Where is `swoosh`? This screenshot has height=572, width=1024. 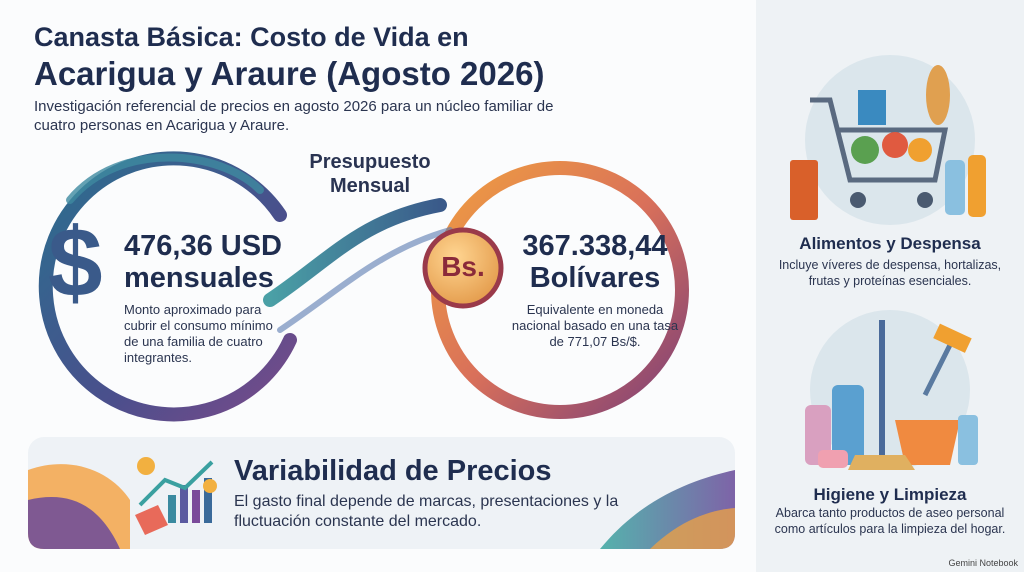
swoosh is located at coordinates (355, 252).